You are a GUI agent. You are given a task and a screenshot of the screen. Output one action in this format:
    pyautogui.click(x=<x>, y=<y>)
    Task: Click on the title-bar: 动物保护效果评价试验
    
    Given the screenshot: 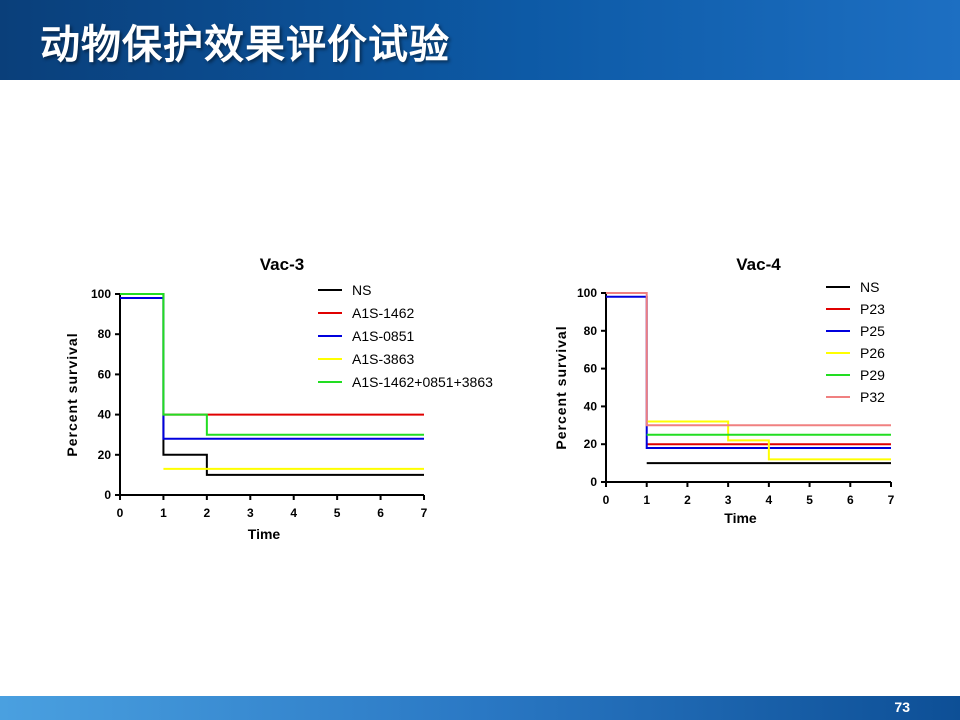 What is the action you would take?
    pyautogui.click(x=480, y=40)
    